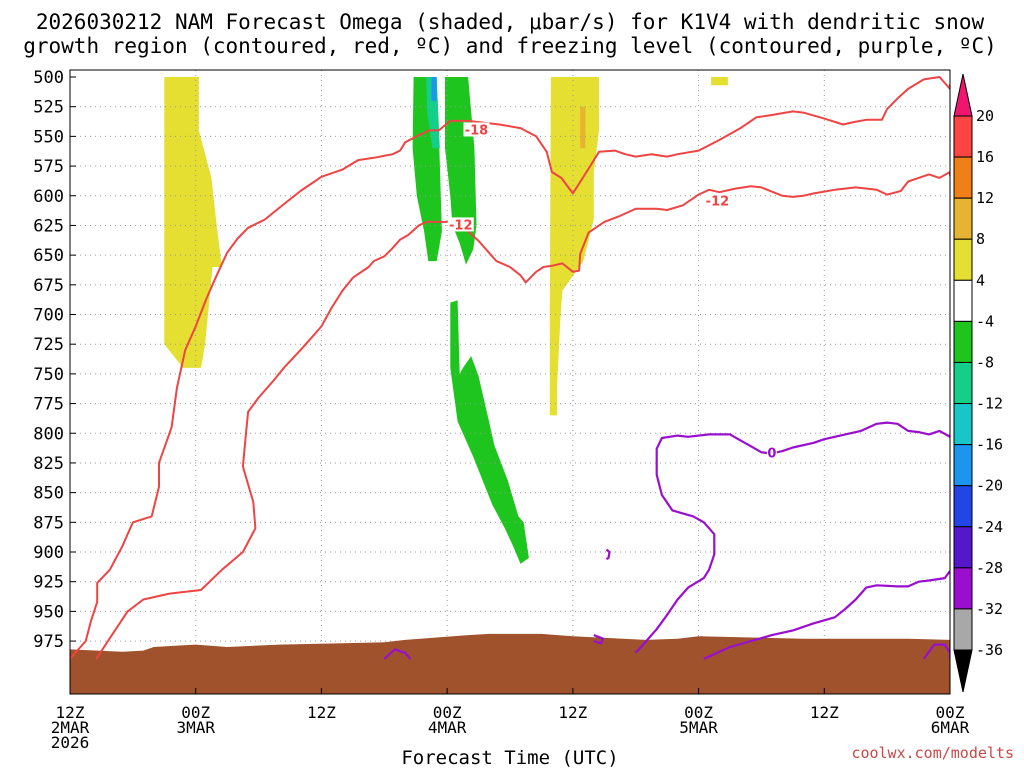 Image resolution: width=1024 pixels, height=768 pixels. What do you see at coordinates (447, 727) in the screenshot?
I see `x-tick-label: 4MAR` at bounding box center [447, 727].